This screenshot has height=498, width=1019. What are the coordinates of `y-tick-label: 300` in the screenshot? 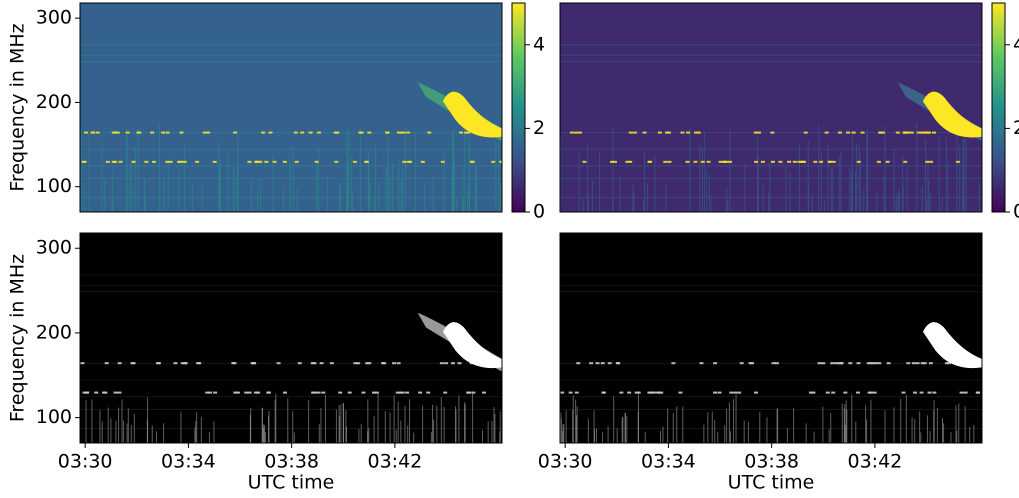 It's located at (54, 248).